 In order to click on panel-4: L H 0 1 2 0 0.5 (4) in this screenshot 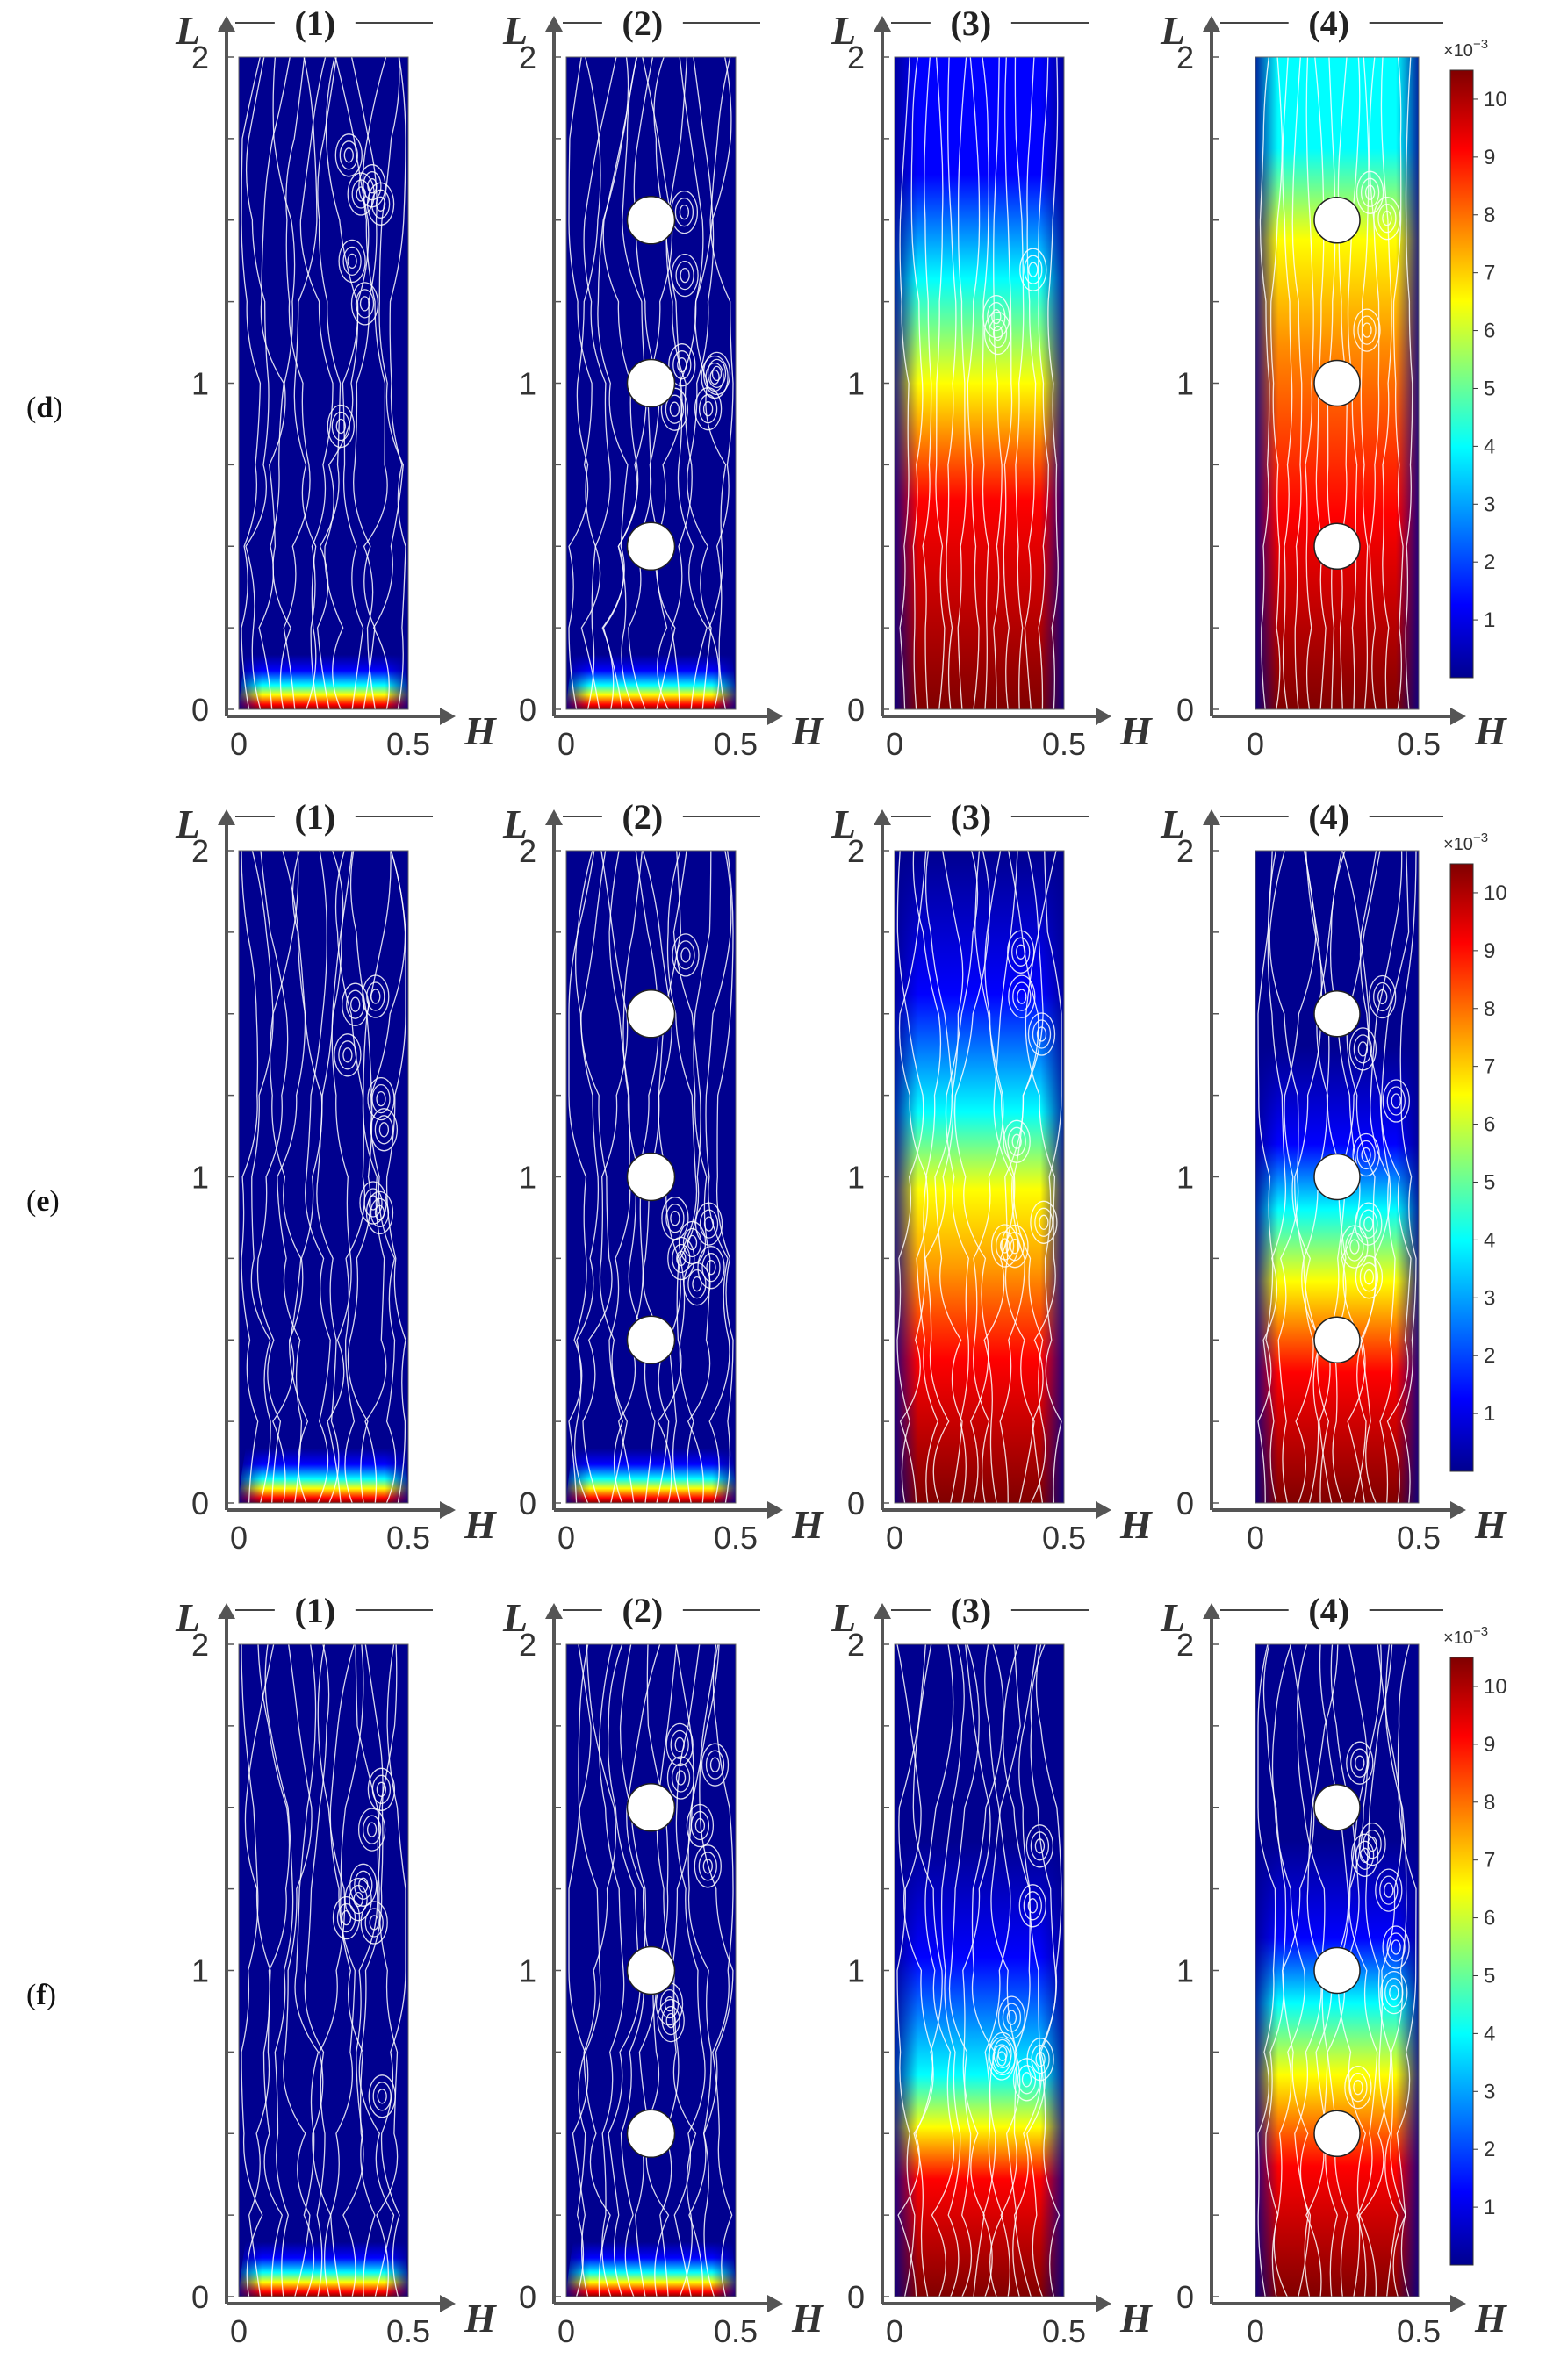, I will do `click(1333, 383)`.